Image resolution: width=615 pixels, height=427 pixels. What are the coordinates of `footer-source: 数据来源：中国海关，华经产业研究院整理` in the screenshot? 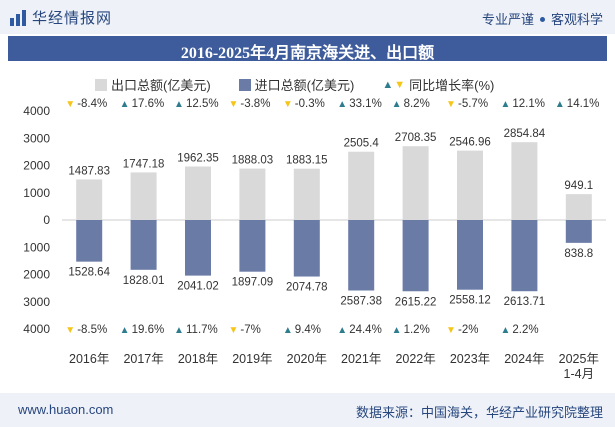 It's located at (479, 412).